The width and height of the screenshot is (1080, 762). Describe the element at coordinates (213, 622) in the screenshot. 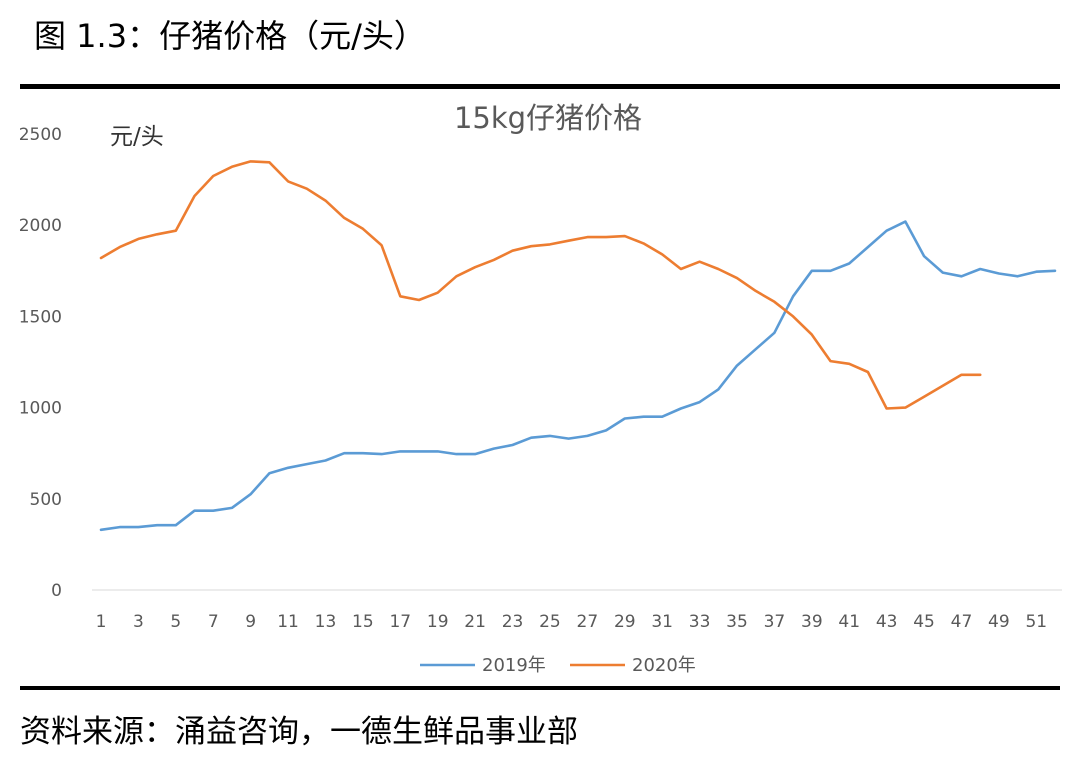

I see `x-tick-label: 7` at that location.